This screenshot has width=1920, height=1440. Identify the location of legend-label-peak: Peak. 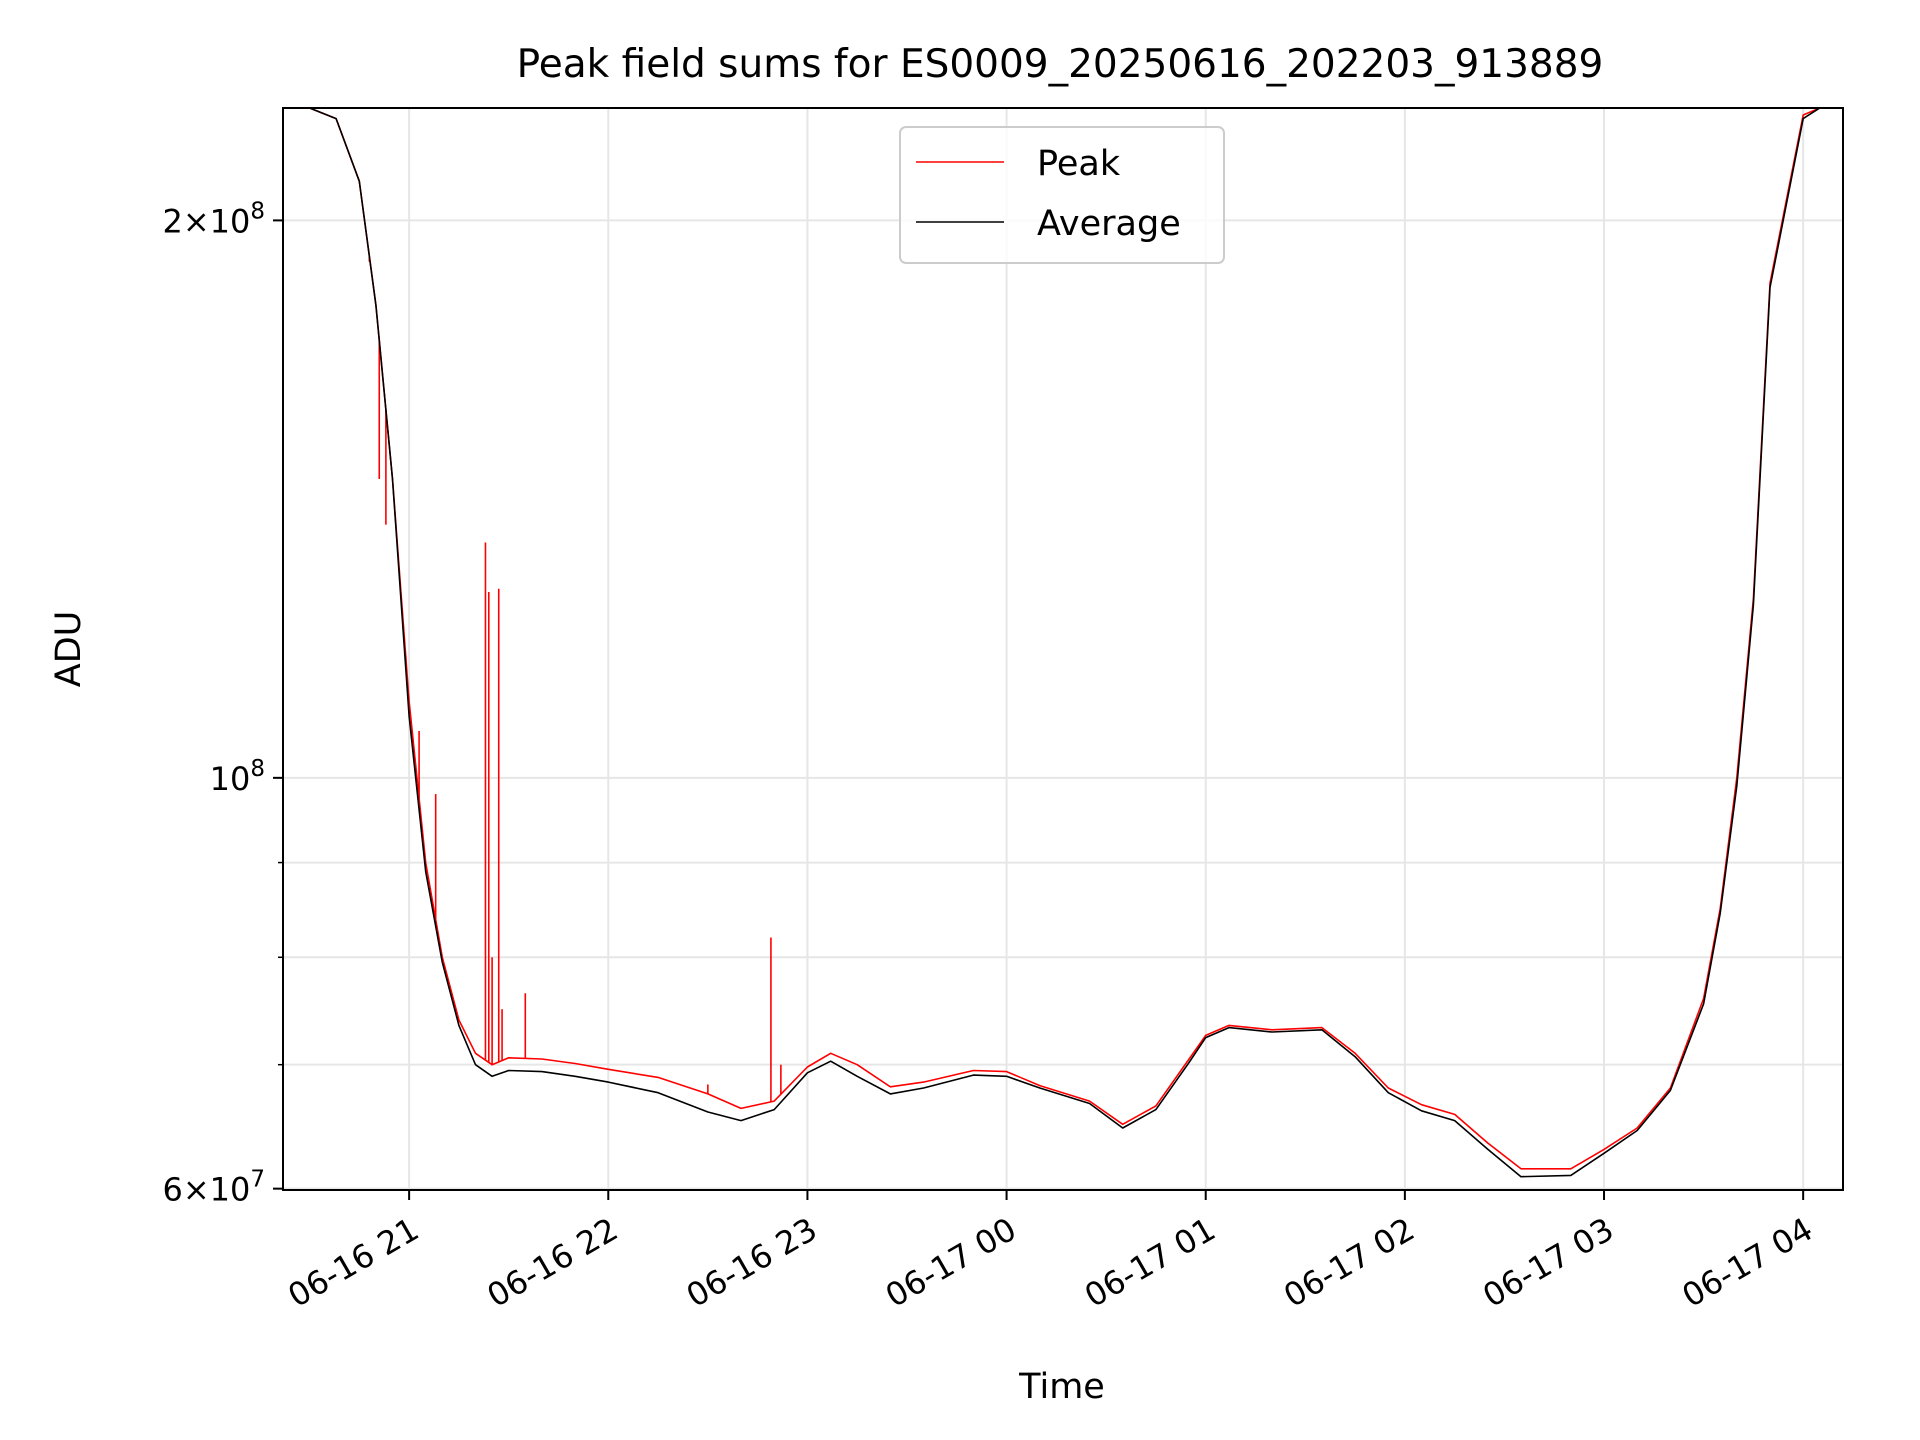
(1079, 164).